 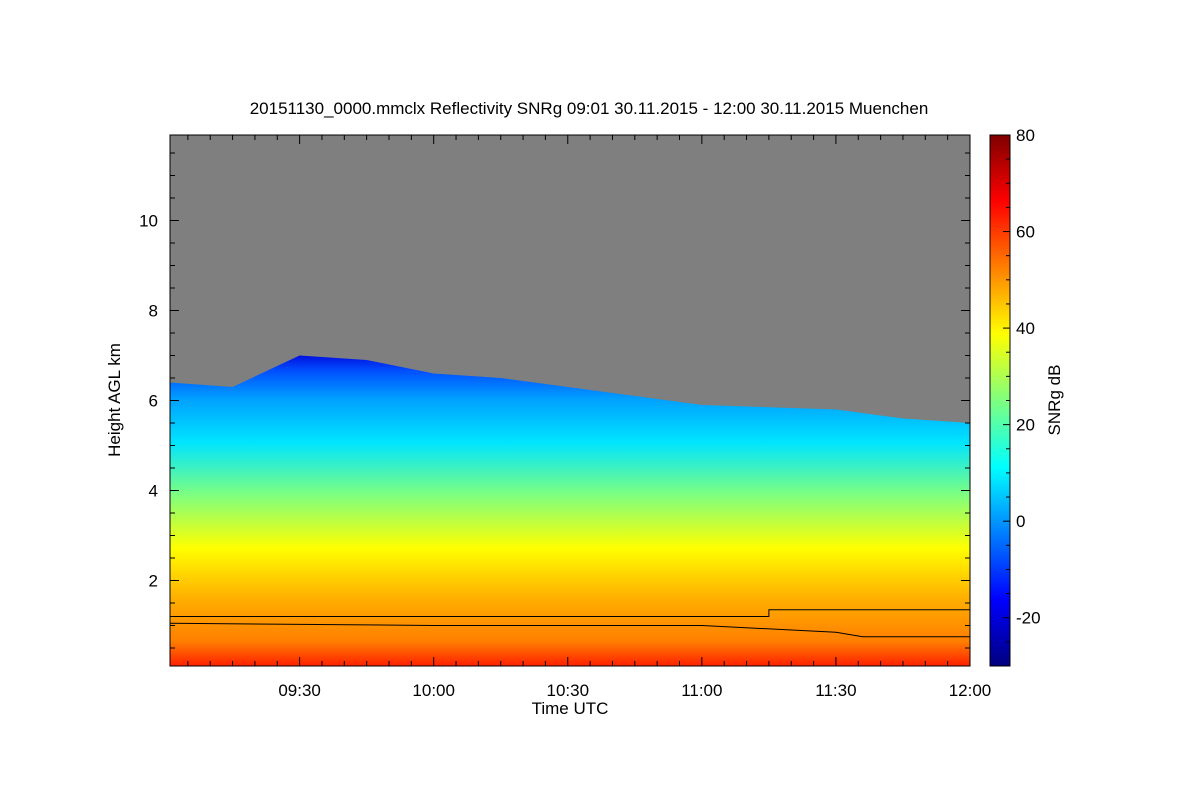 I want to click on y-tick-label: 6, so click(x=153, y=401).